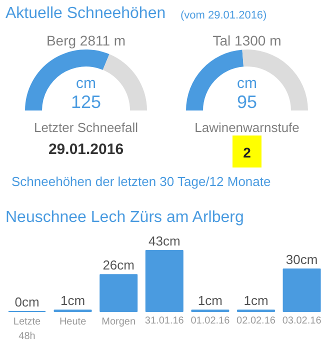 This screenshot has height=350, width=329. I want to click on x-tick-label: Heute, so click(73, 322).